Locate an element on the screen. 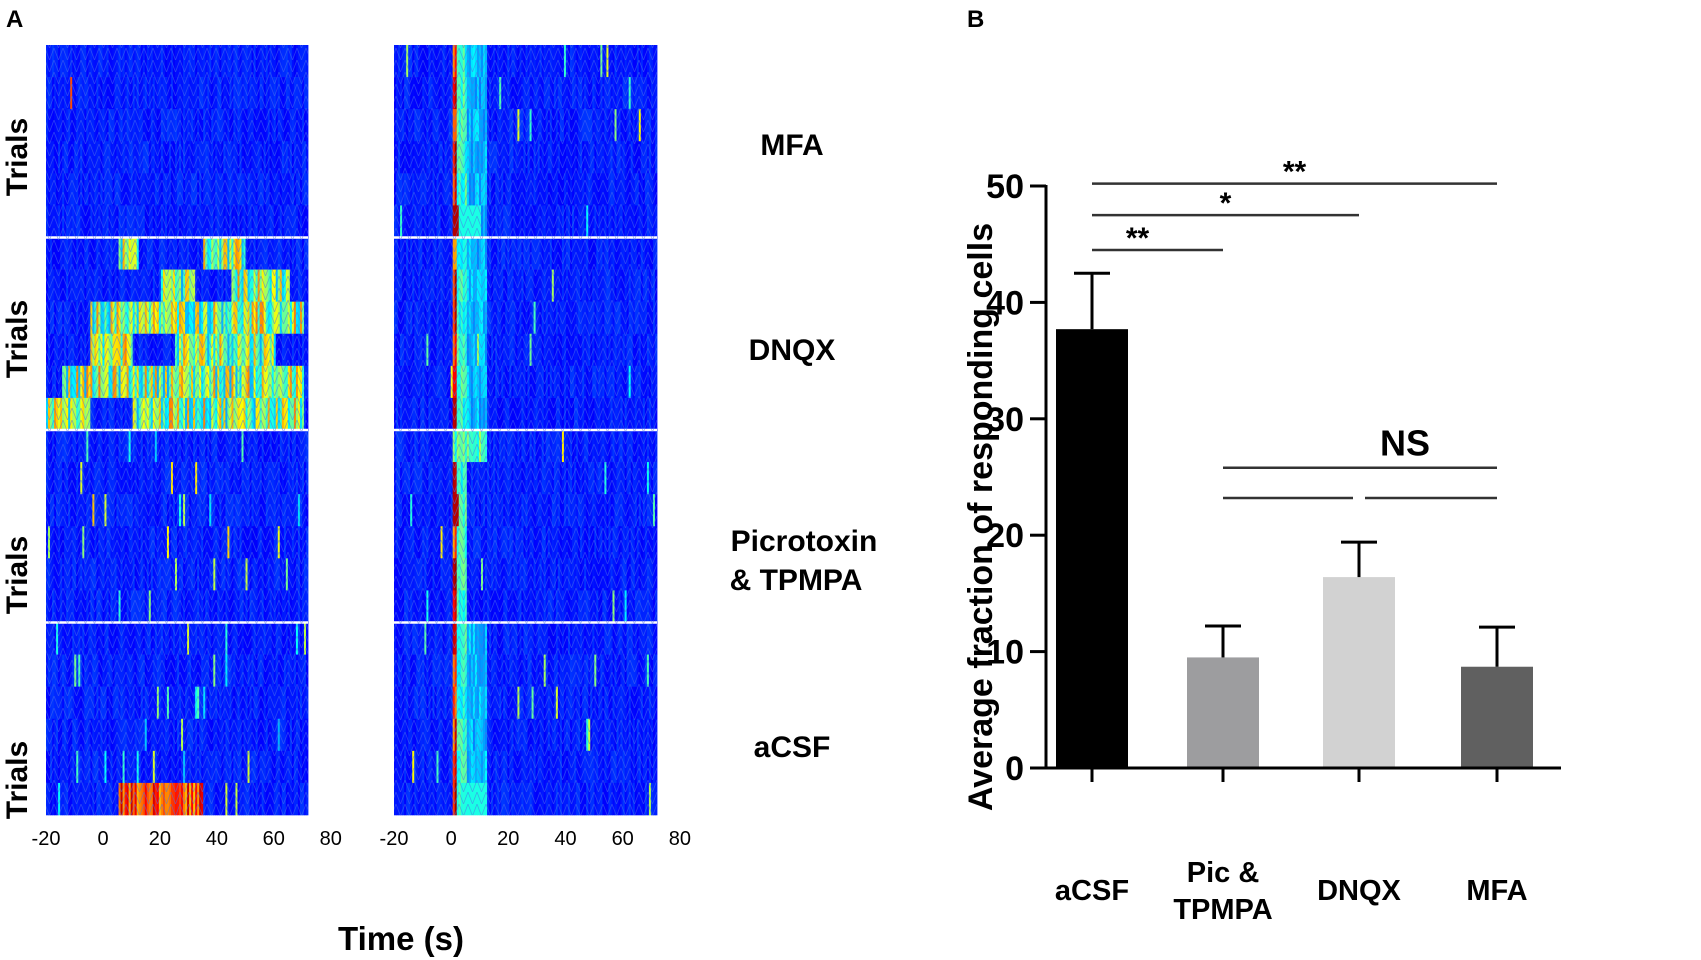 Image resolution: width=1701 pixels, height=960 pixels. panel-label-b: B is located at coordinates (975, 19).